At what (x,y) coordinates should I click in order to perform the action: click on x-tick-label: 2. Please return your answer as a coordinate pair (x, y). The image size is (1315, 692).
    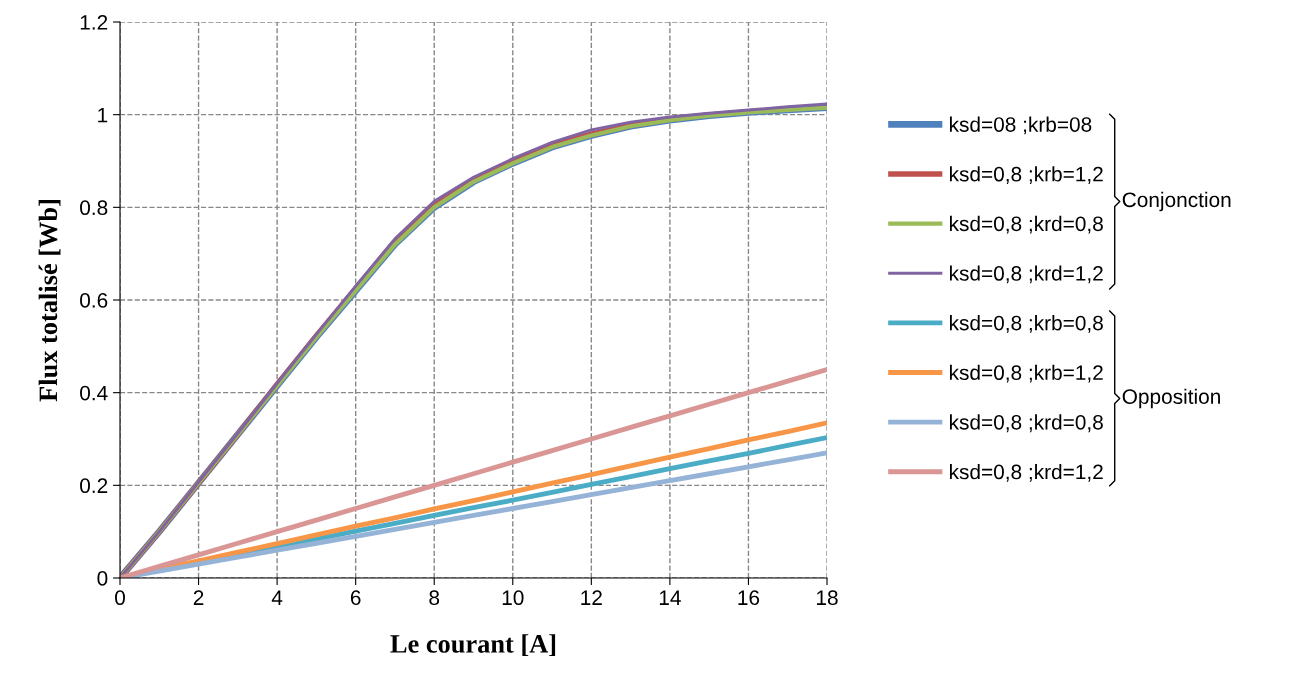
    Looking at the image, I should click on (198, 597).